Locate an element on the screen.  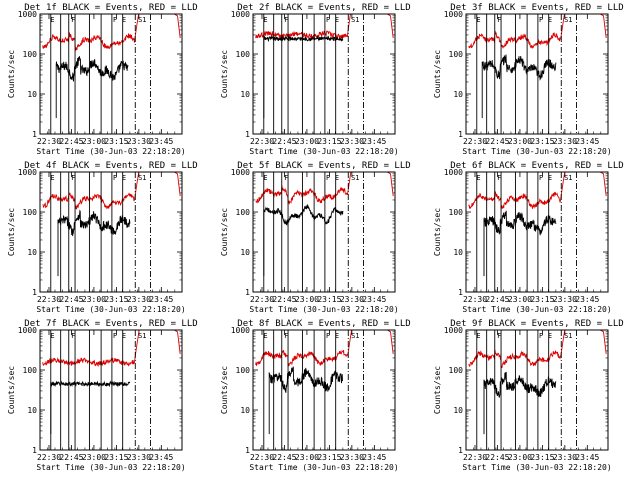
panel-title: Det 2f BLACK = Events, RED = LLD is located at coordinates (323, 8).